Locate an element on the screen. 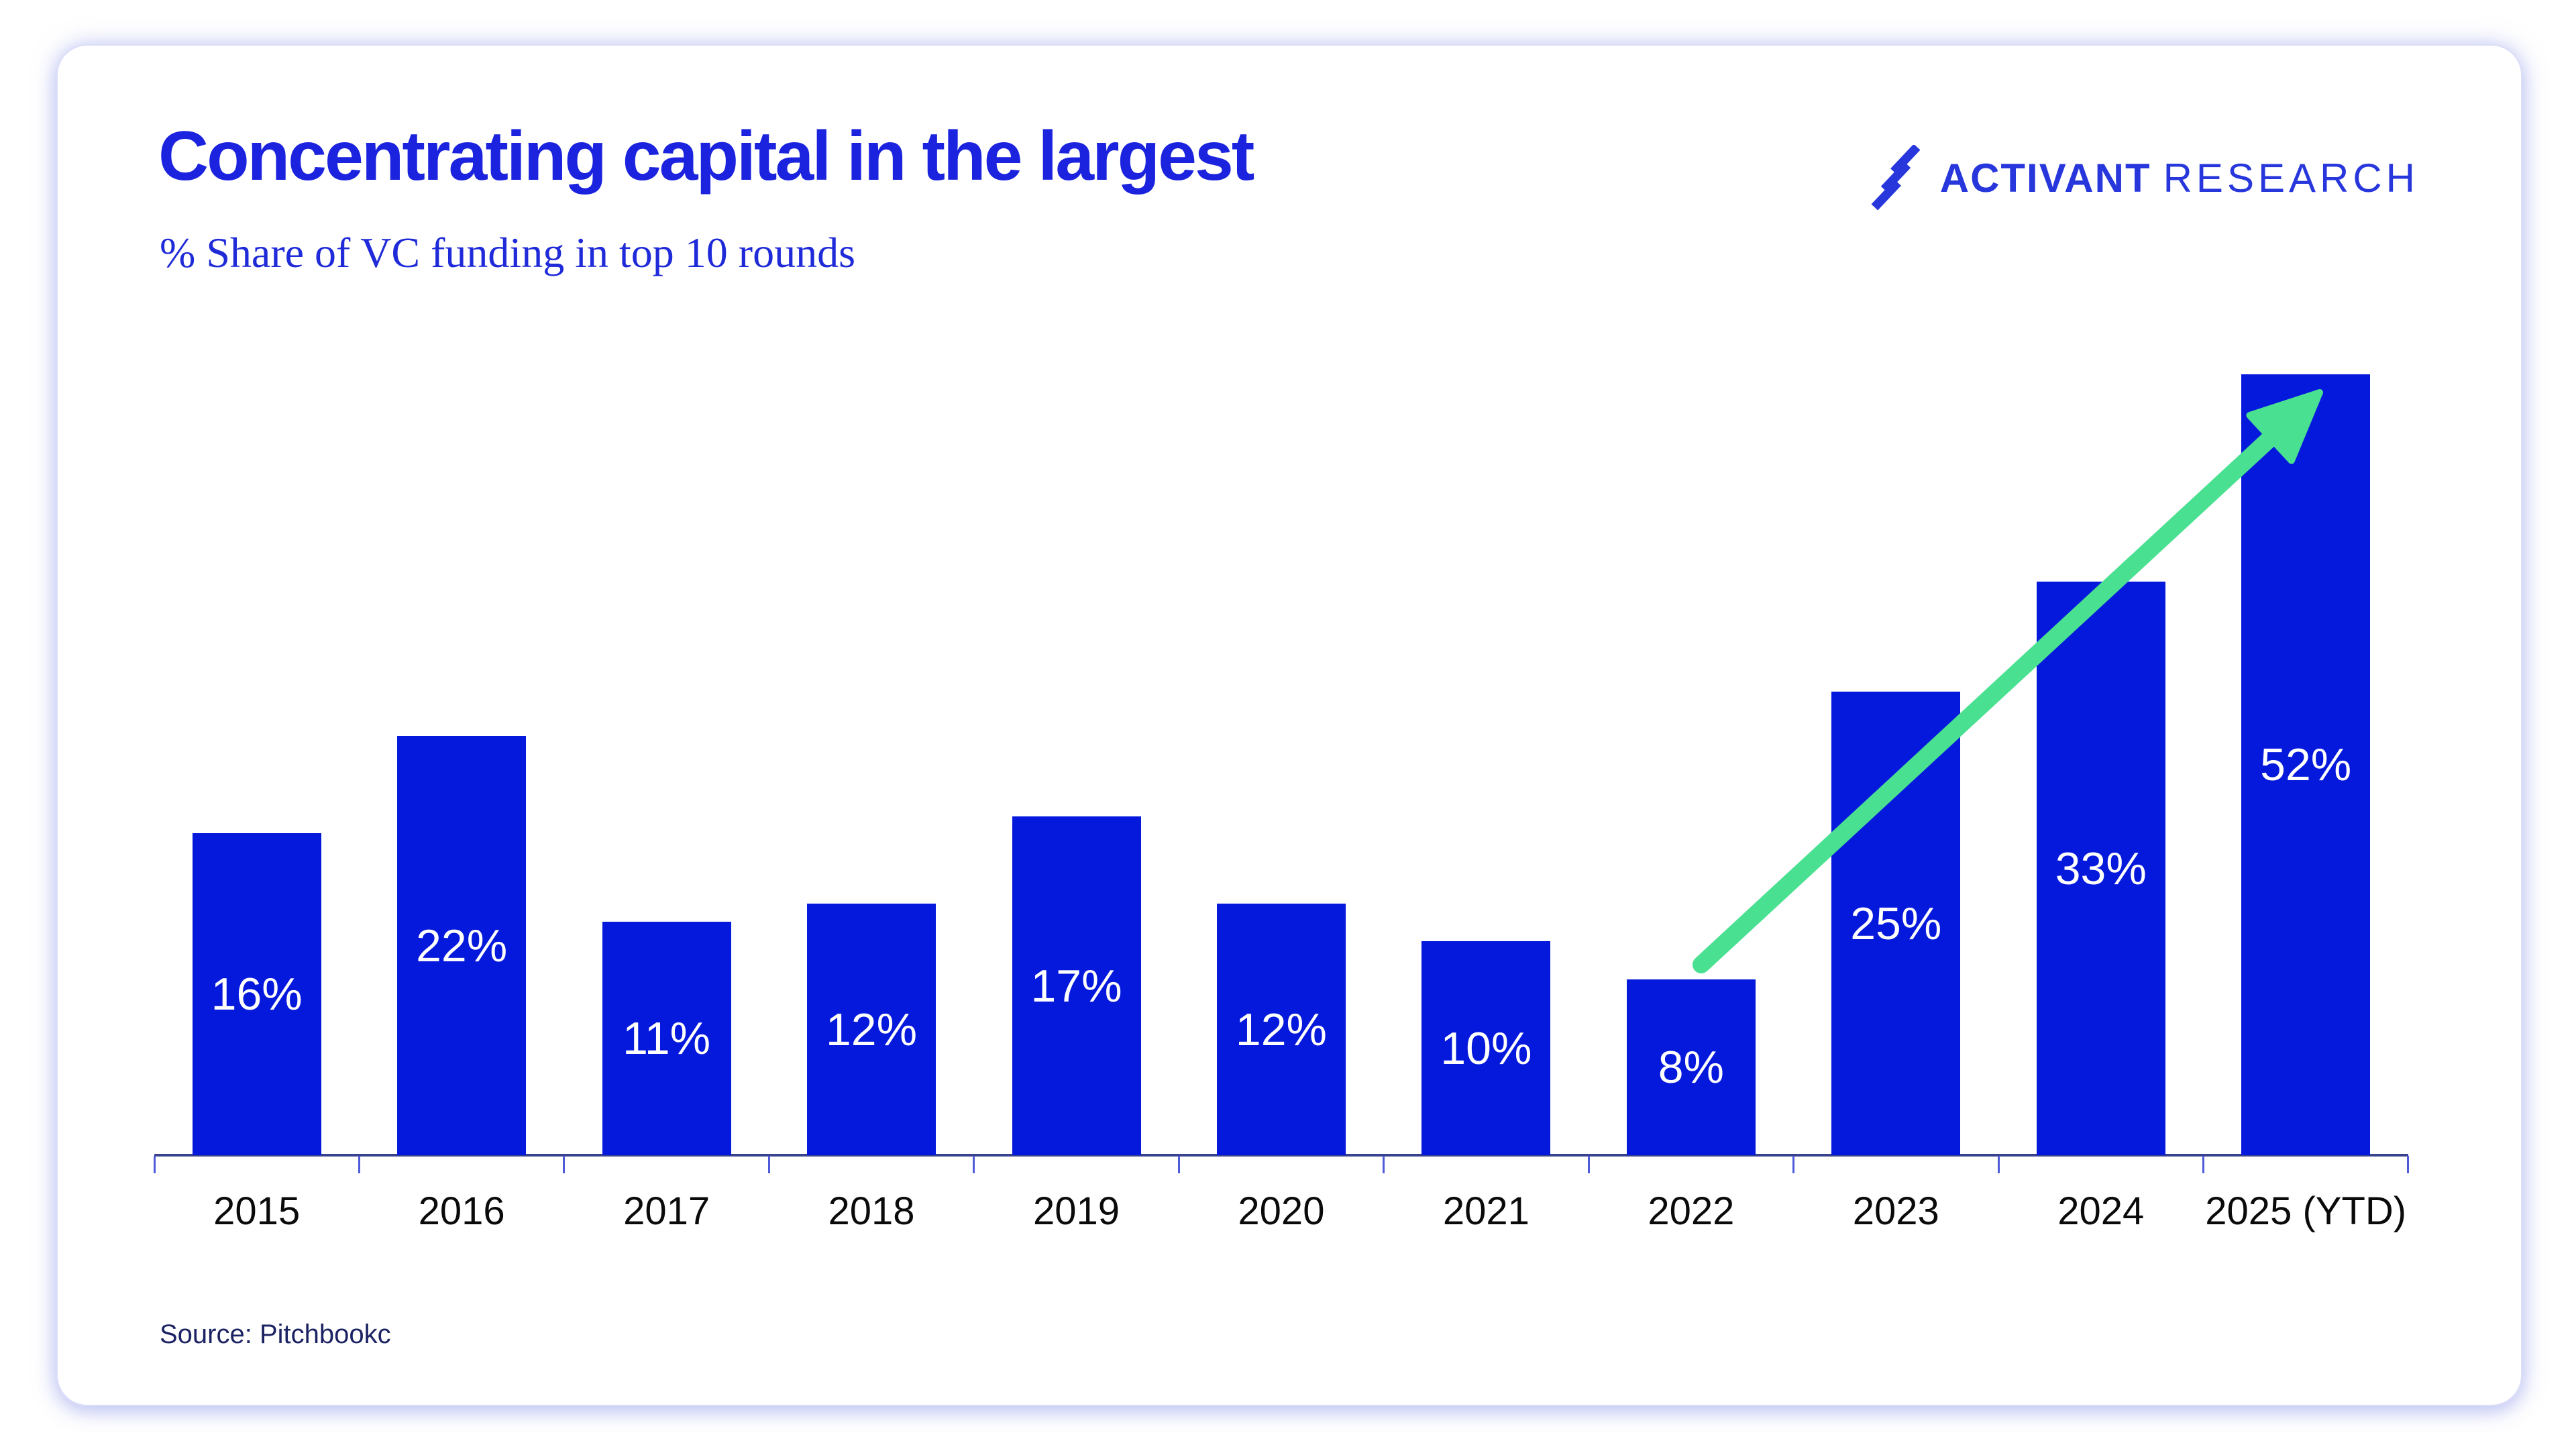 The image size is (2576, 1449). bar-value-label: 17% is located at coordinates (1076, 986).